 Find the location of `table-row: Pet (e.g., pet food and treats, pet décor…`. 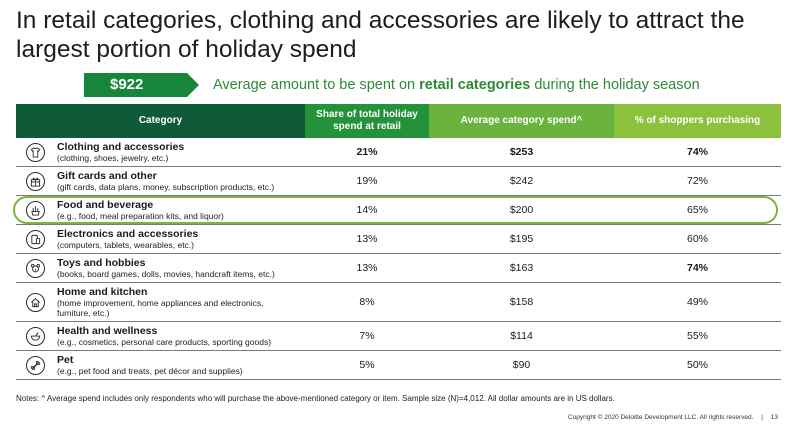

table-row: Pet (e.g., pet food and treats, pet décor… is located at coordinates (398, 365).